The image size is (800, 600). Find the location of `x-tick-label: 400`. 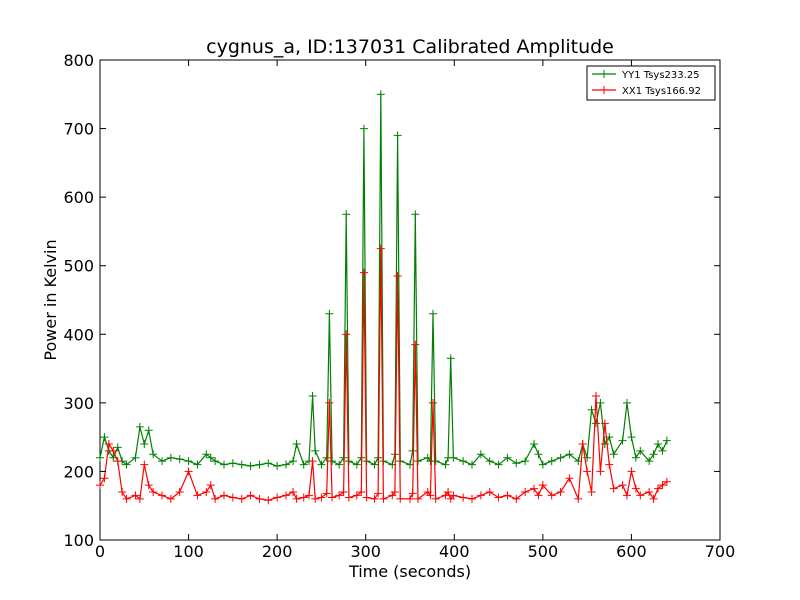

x-tick-label: 400 is located at coordinates (454, 551).